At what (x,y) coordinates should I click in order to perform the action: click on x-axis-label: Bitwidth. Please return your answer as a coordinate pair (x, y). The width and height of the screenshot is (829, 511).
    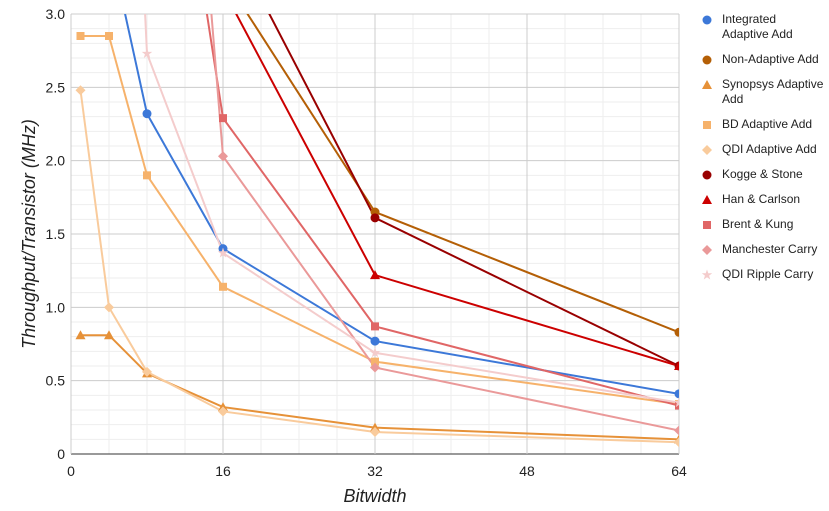
    Looking at the image, I should click on (374, 496).